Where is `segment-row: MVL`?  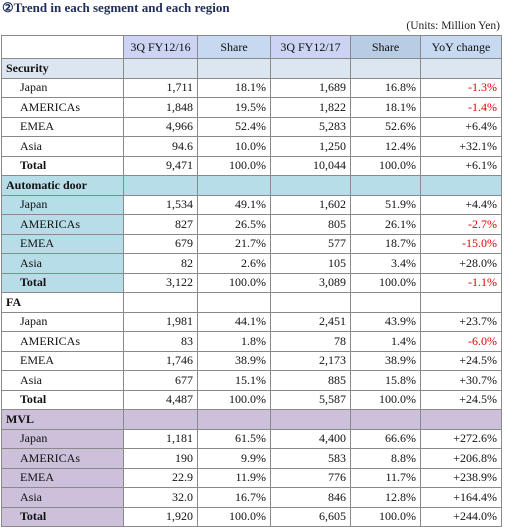 segment-row: MVL is located at coordinates (251, 419).